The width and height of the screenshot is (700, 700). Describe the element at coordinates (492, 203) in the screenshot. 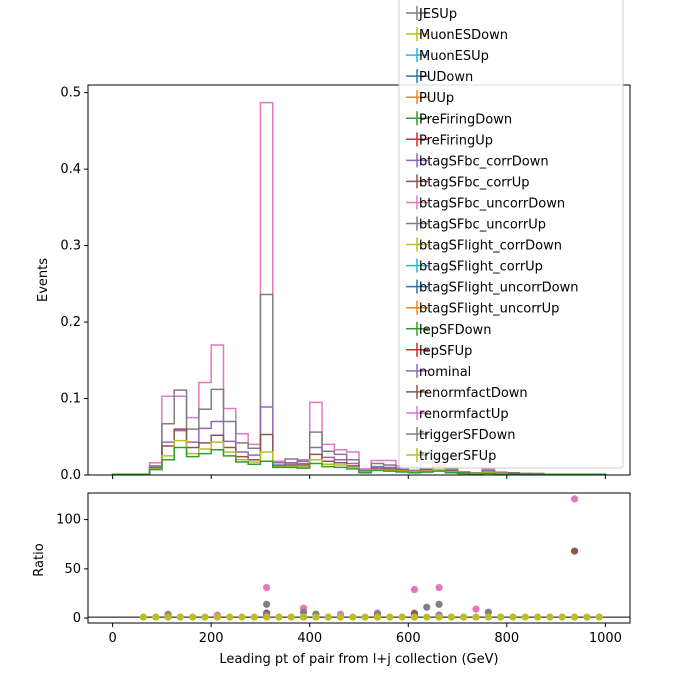

I see `legend-label: btagSFbc_uncorrDown` at that location.